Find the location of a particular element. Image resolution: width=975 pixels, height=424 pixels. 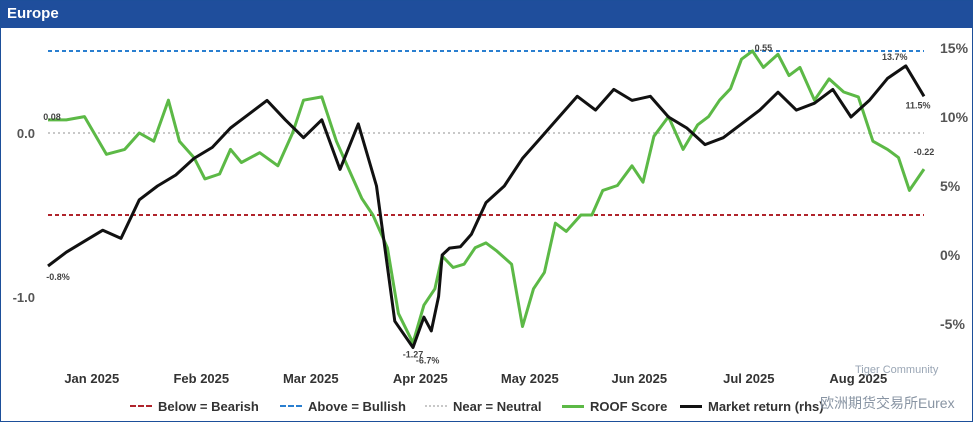

legend-neutral: Near = Neutral is located at coordinates (483, 406).